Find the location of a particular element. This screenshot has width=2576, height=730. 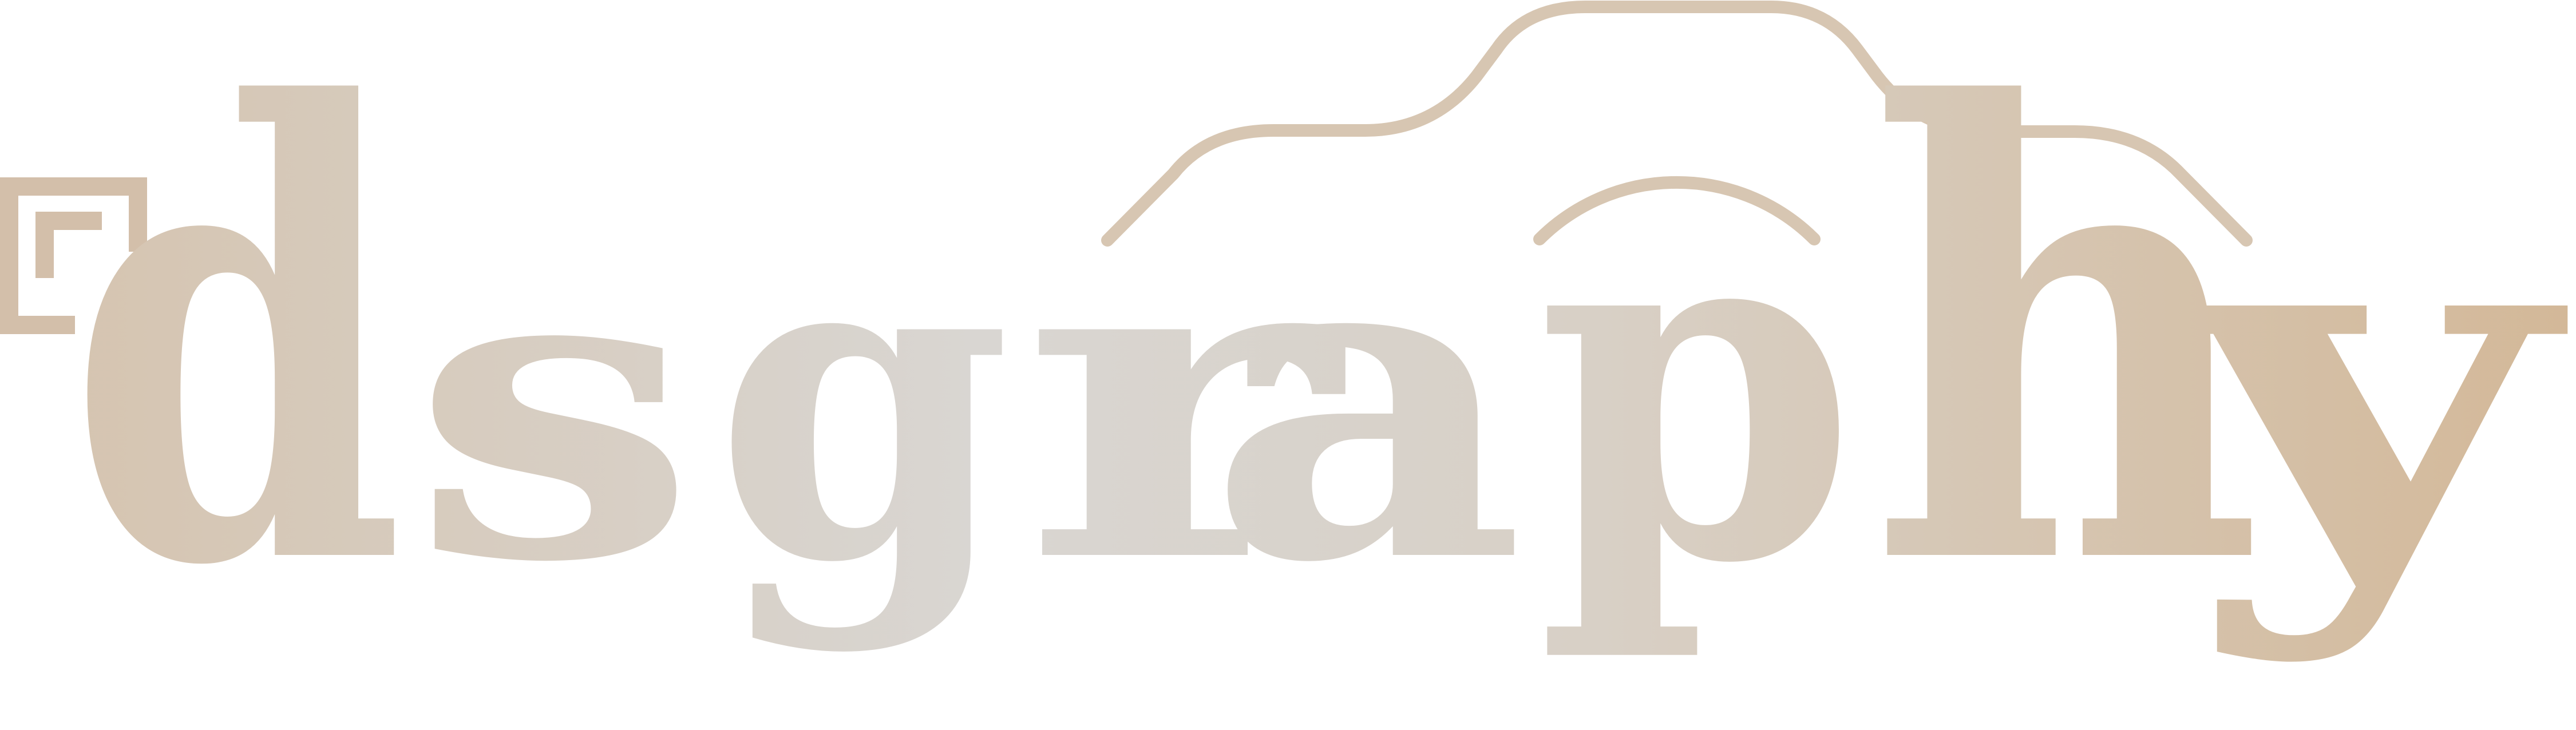

letter-g: g is located at coordinates (863, 402).